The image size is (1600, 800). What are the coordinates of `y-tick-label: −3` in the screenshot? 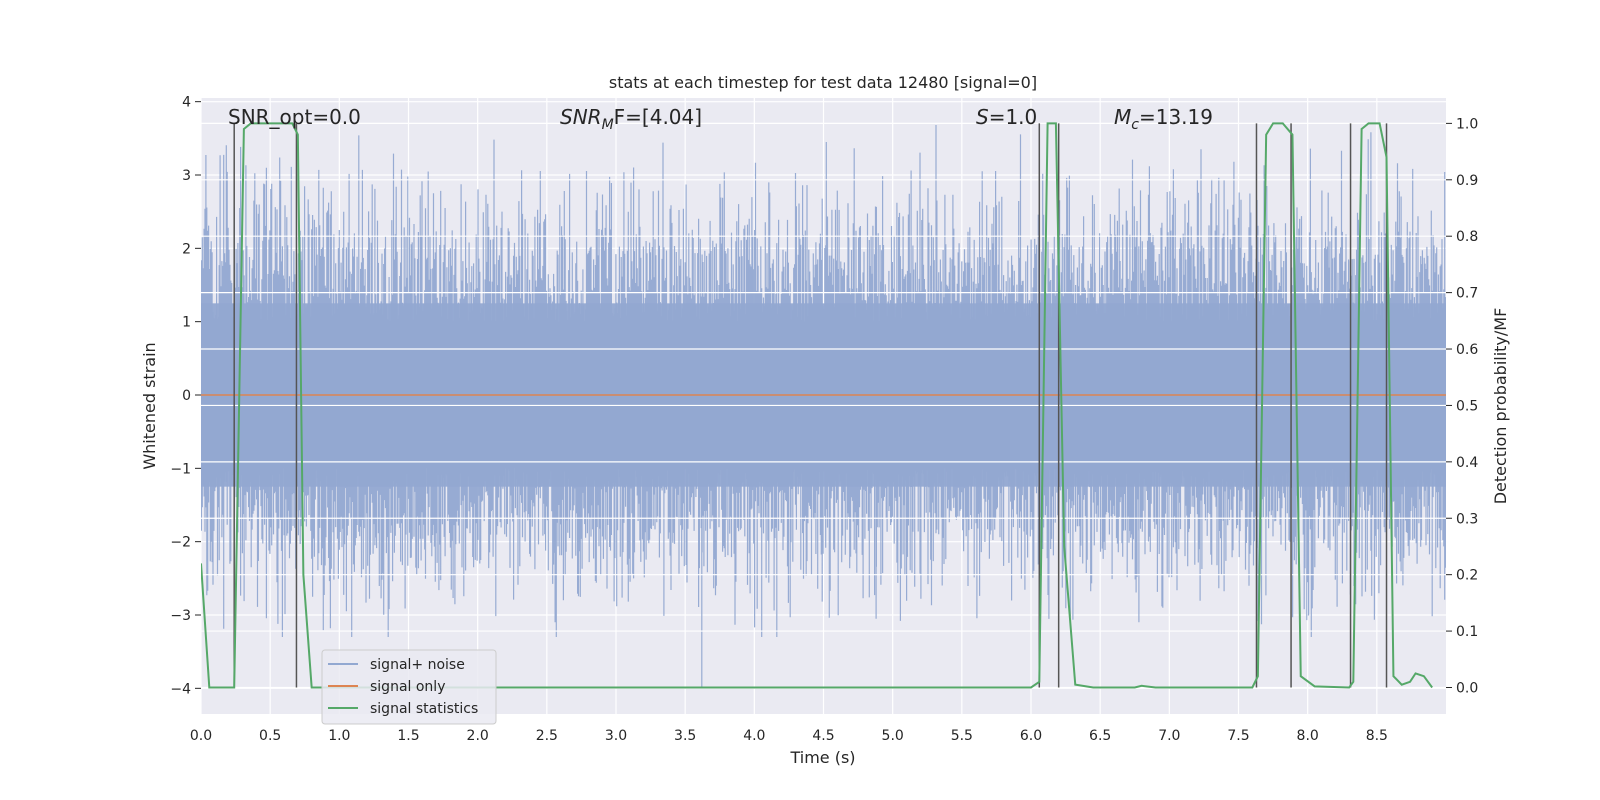 It's located at (180, 616).